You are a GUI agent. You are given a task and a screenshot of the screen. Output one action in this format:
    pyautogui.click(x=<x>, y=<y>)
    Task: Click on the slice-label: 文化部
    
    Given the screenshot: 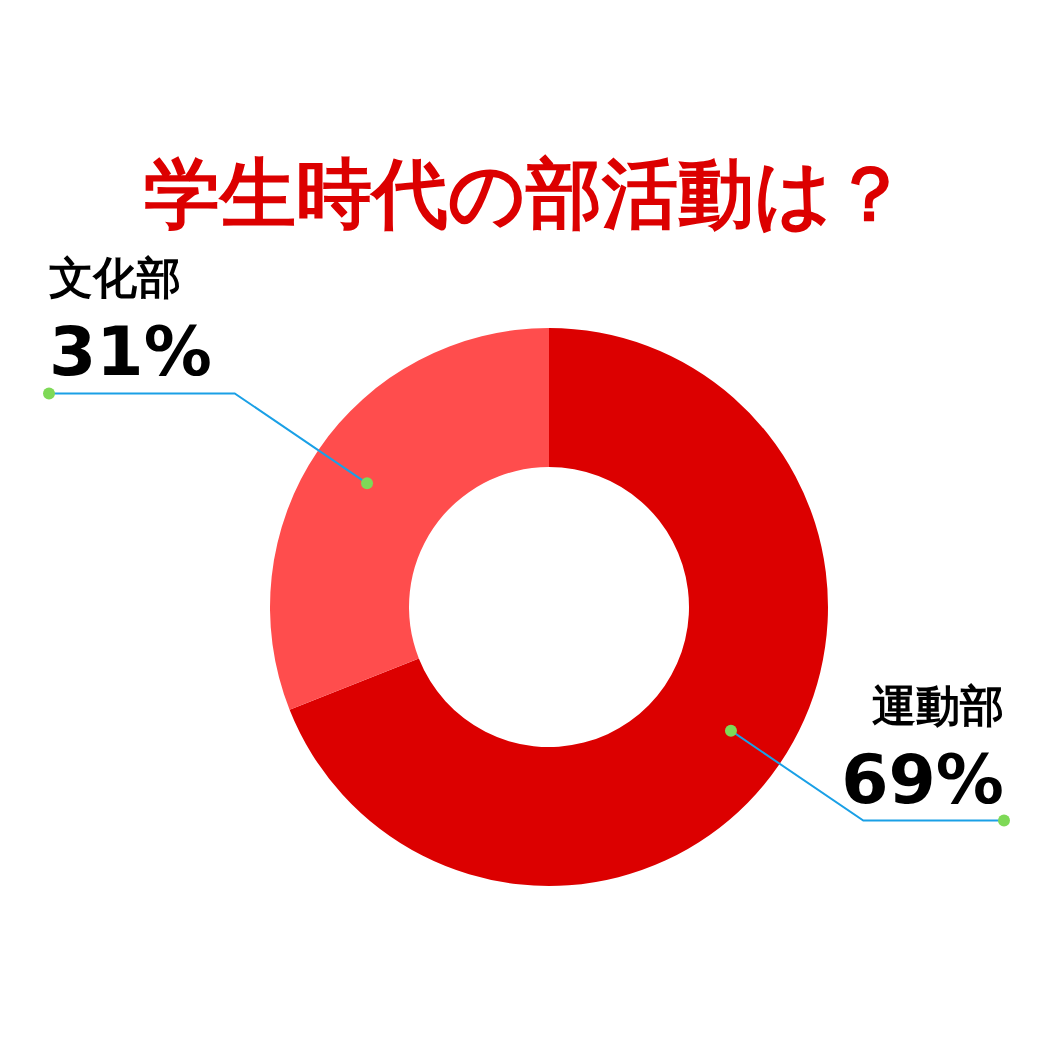 What is the action you would take?
    pyautogui.click(x=115, y=278)
    